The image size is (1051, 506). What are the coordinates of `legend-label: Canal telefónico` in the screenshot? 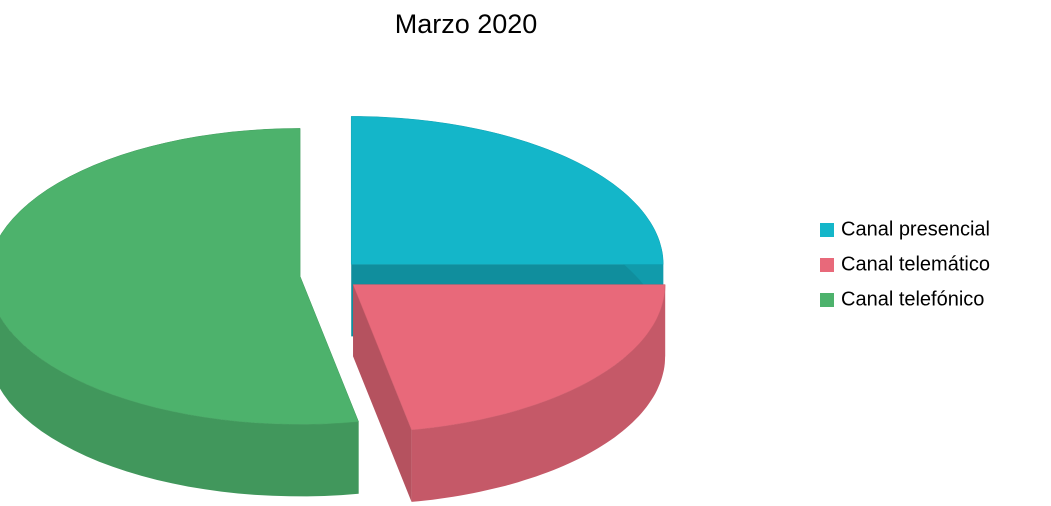 It's located at (912, 299).